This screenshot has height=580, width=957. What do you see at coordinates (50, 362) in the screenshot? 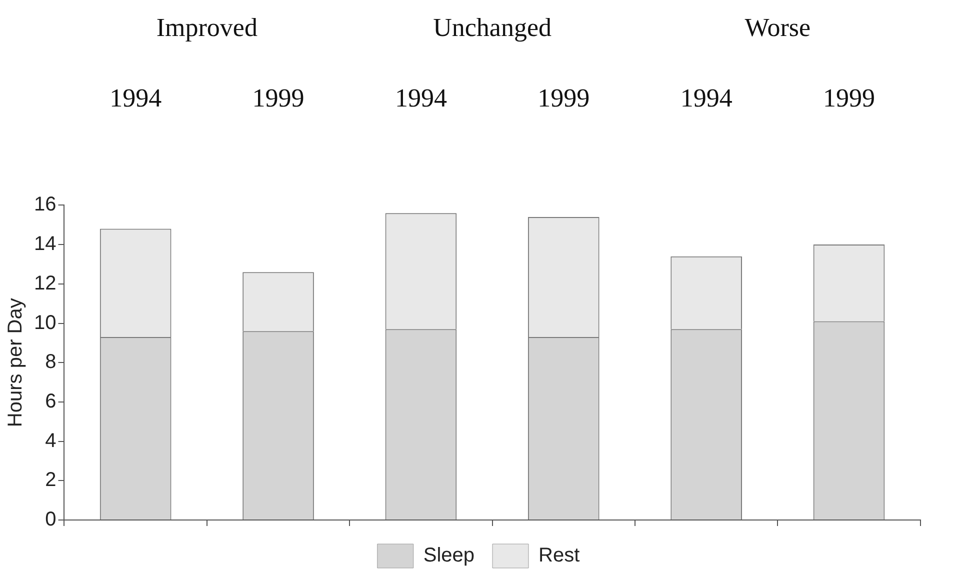
I see `y-tick-label: 8` at bounding box center [50, 362].